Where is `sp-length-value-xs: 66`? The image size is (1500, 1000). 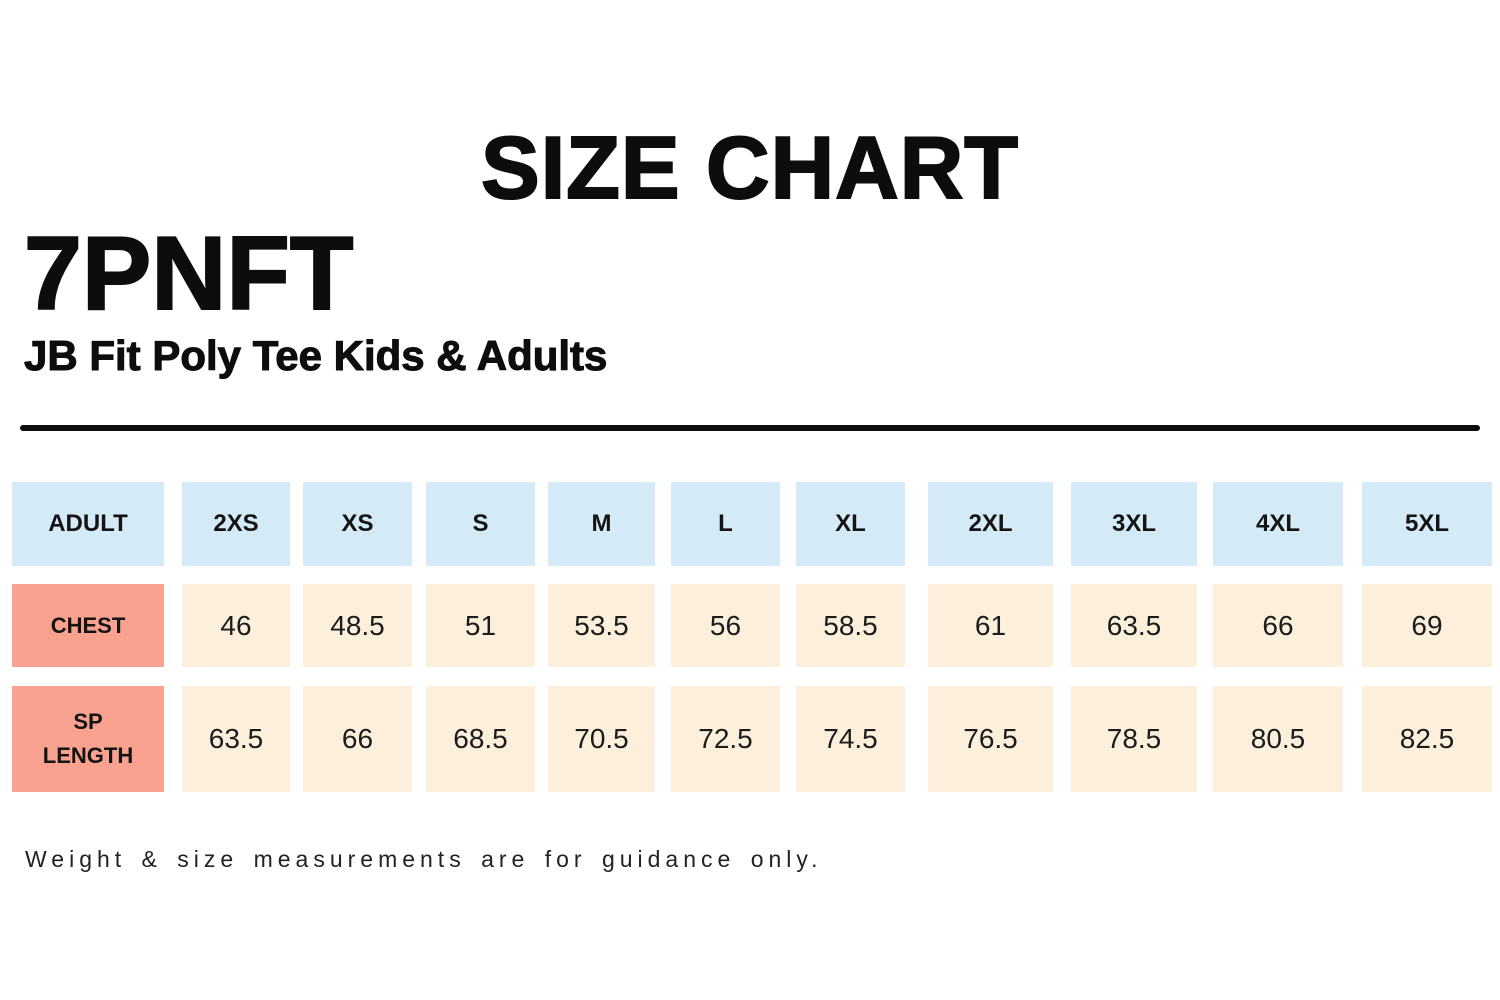 sp-length-value-xs: 66 is located at coordinates (357, 739).